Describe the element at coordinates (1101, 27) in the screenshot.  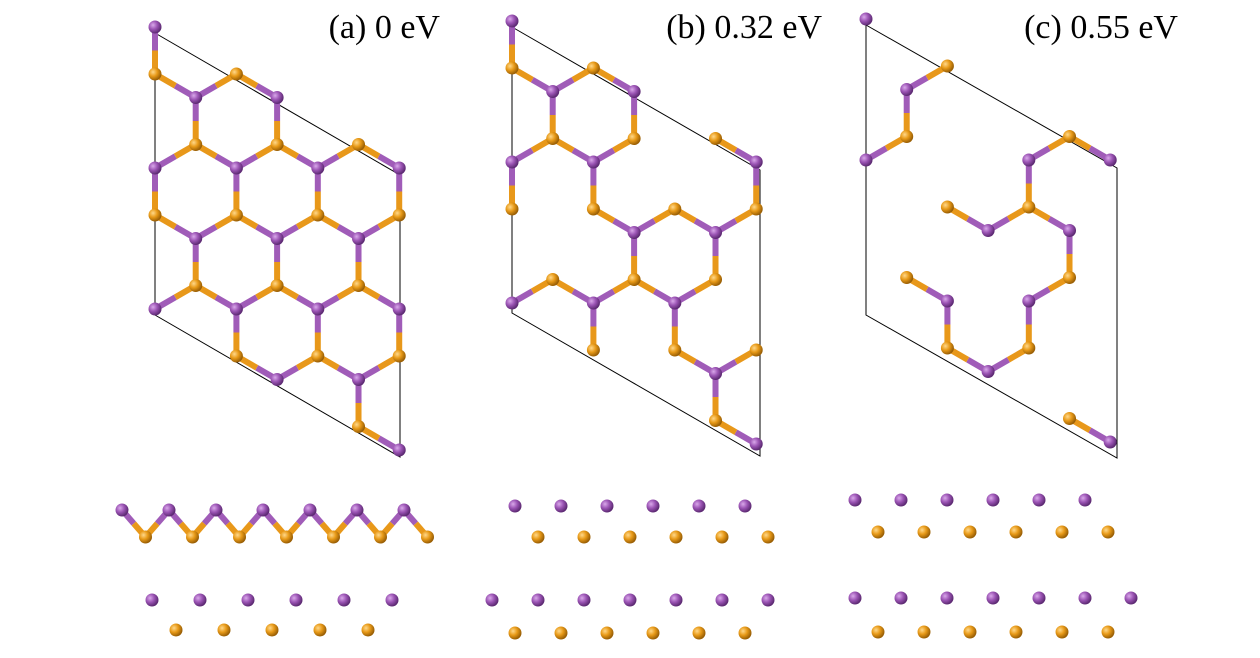
I see `panel-label: (c) 0.55 eV` at that location.